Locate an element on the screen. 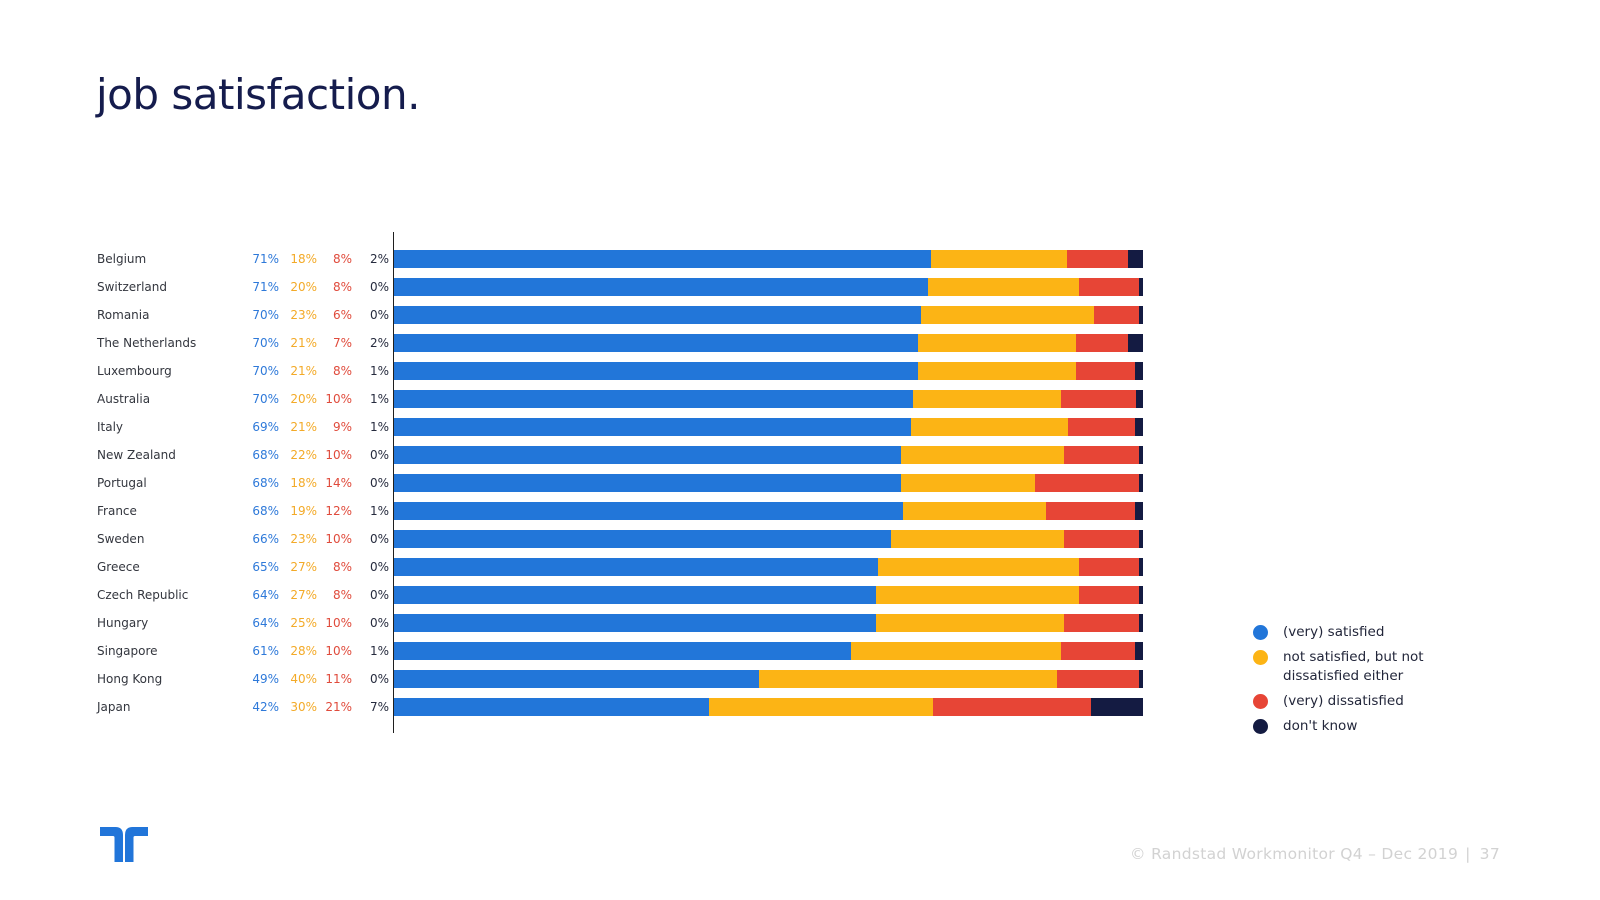 The image size is (1600, 900). chart-row: Luxembourg 70% 21% 8% 1% is located at coordinates (620, 371).